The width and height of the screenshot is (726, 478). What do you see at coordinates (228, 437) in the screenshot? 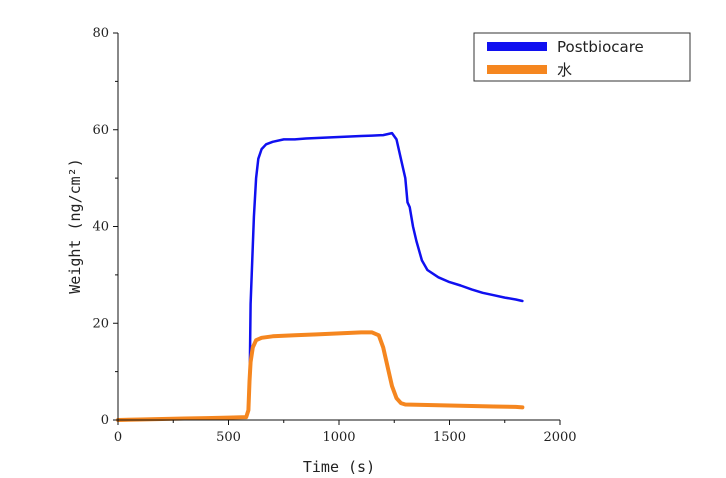
I see `x-tick-label: 500` at bounding box center [228, 437].